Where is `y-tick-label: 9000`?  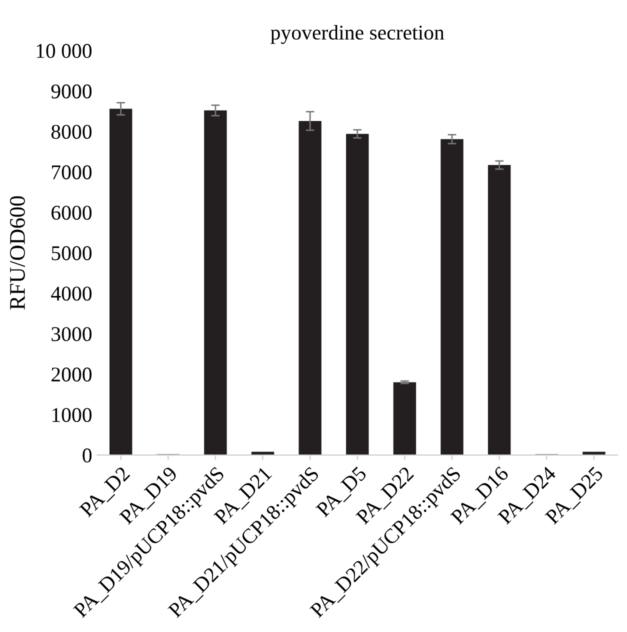 y-tick-label: 9000 is located at coordinates (71, 91).